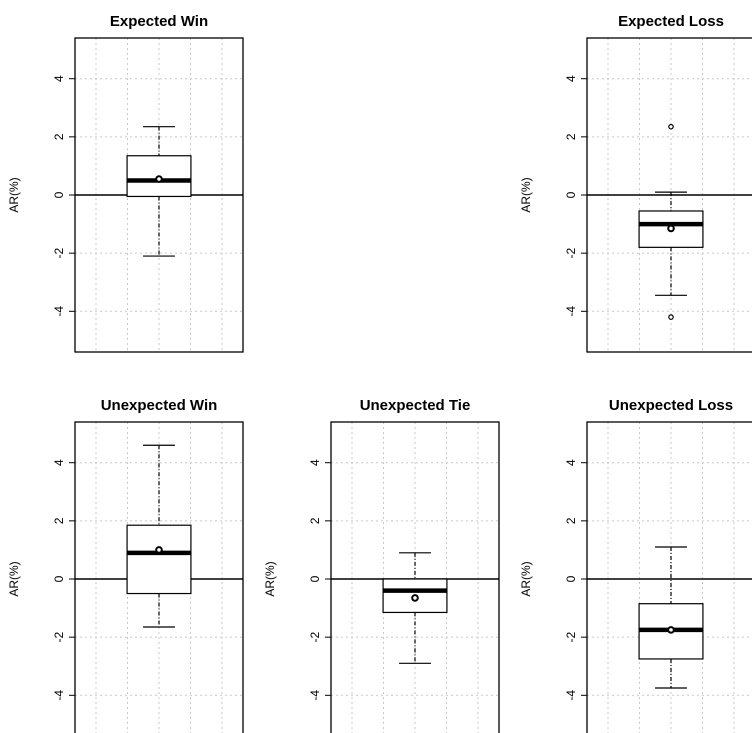  What do you see at coordinates (159, 21) in the screenshot?
I see `panel-title: Expected Win` at bounding box center [159, 21].